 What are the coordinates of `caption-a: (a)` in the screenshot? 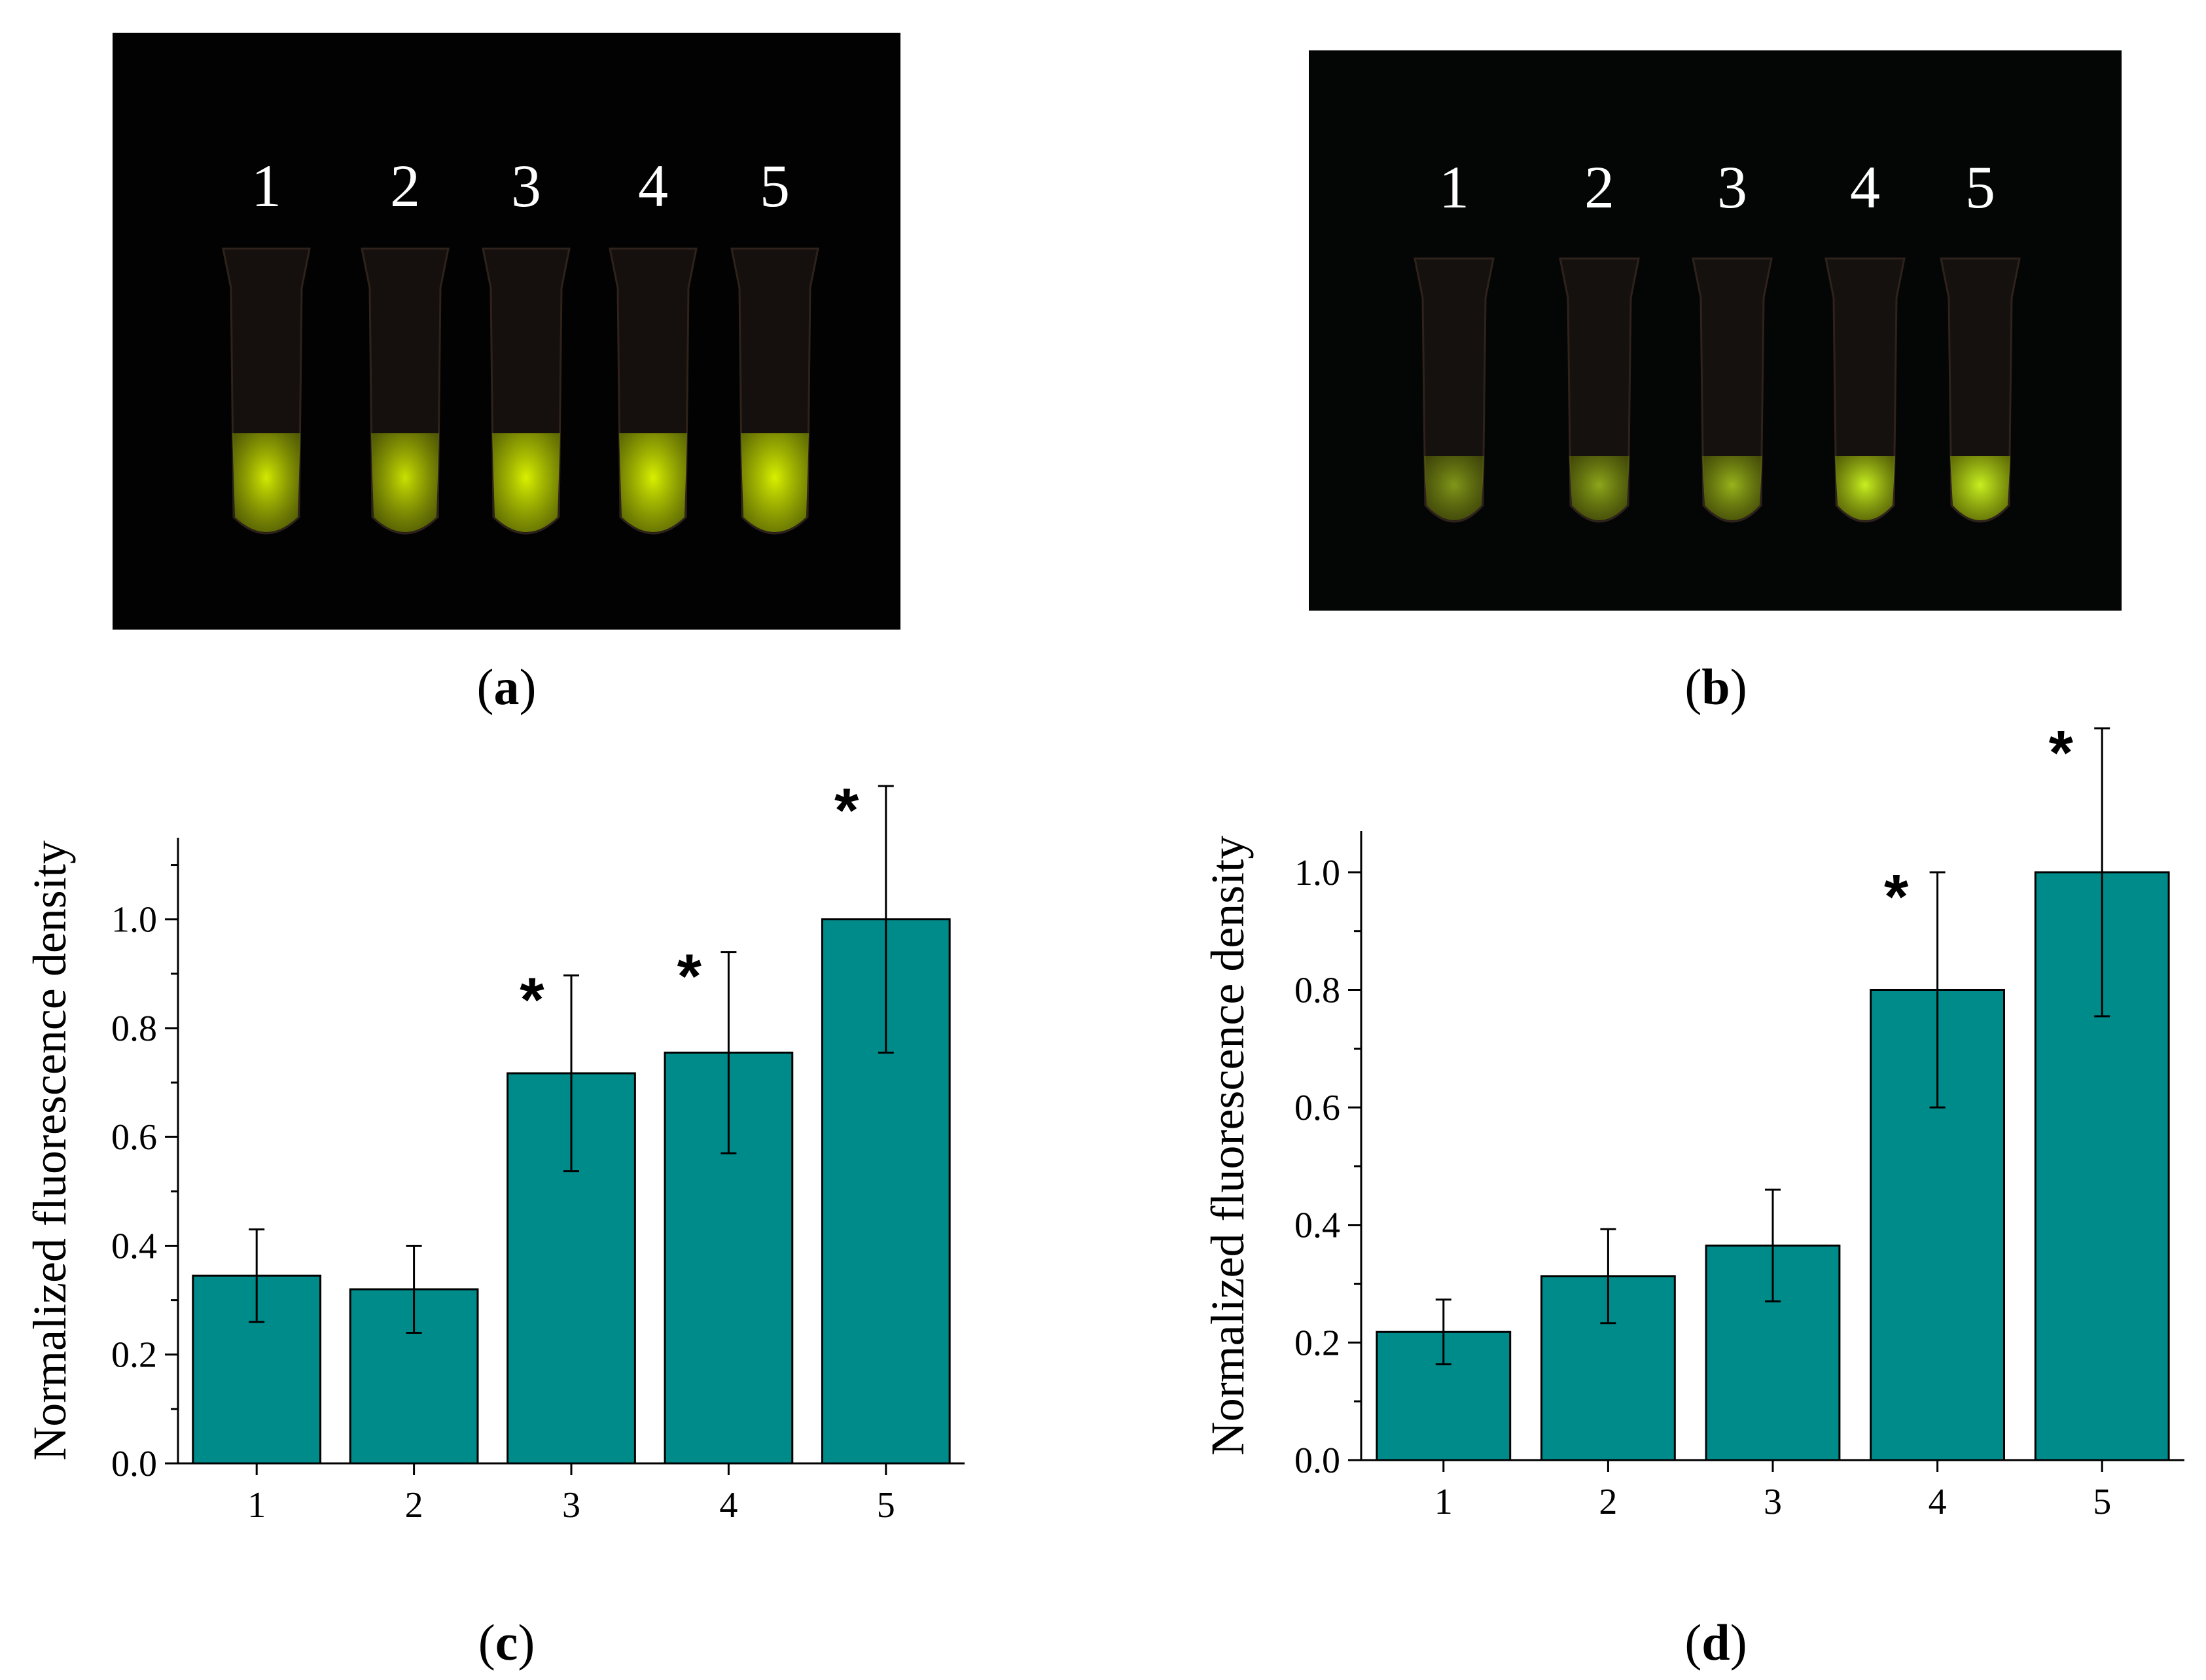 It's located at (506, 686).